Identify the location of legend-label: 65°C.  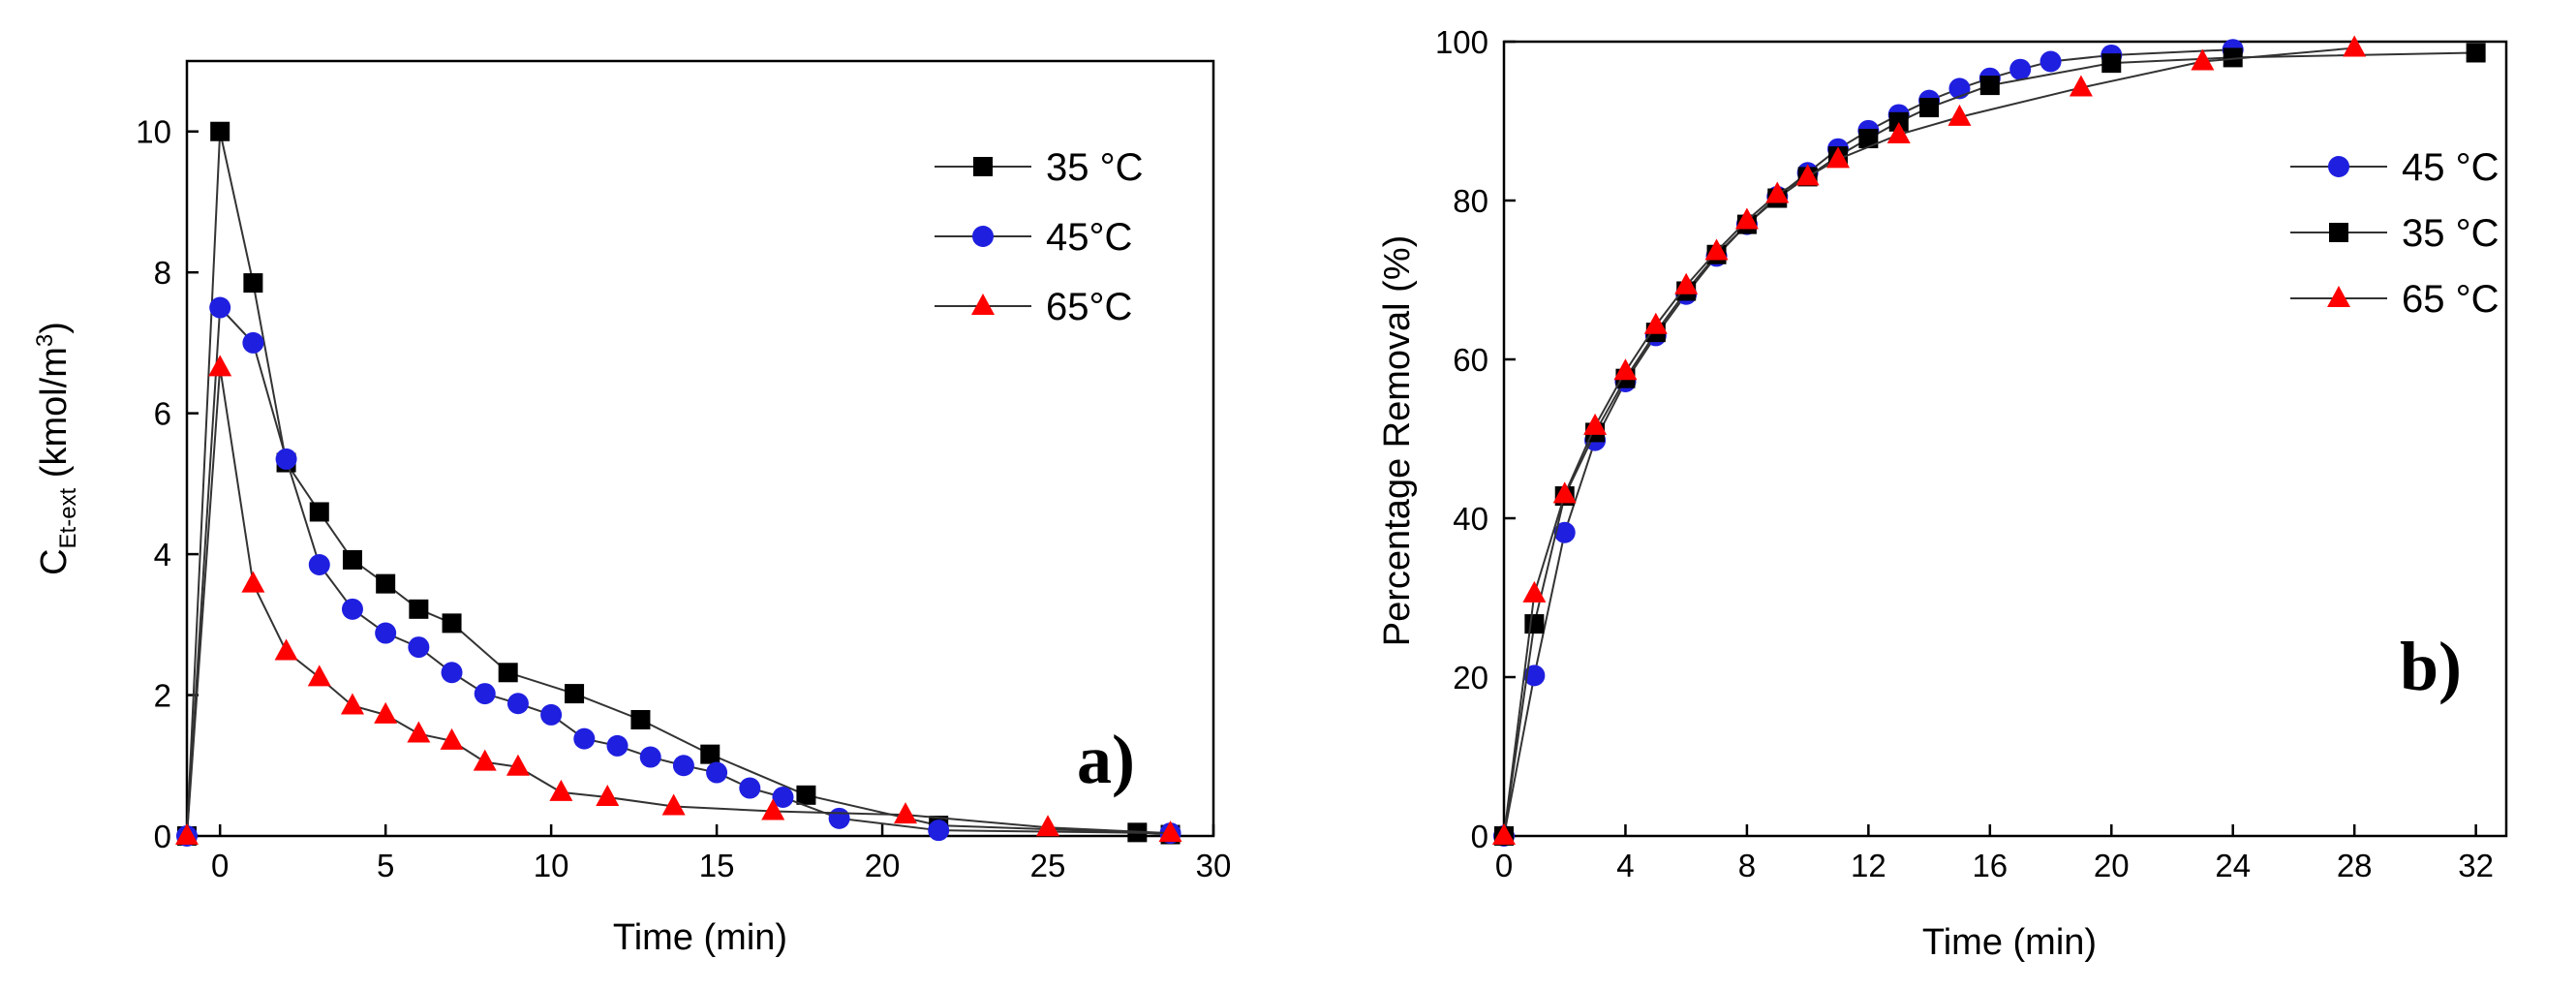
(1089, 307).